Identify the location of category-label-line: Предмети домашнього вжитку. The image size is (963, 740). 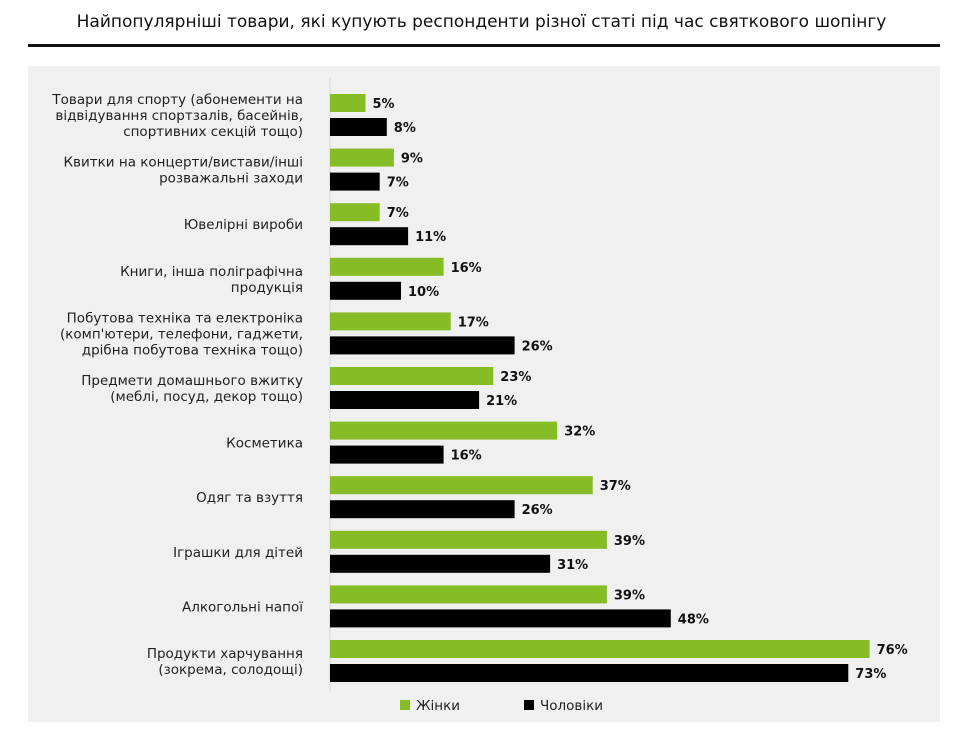
(192, 381).